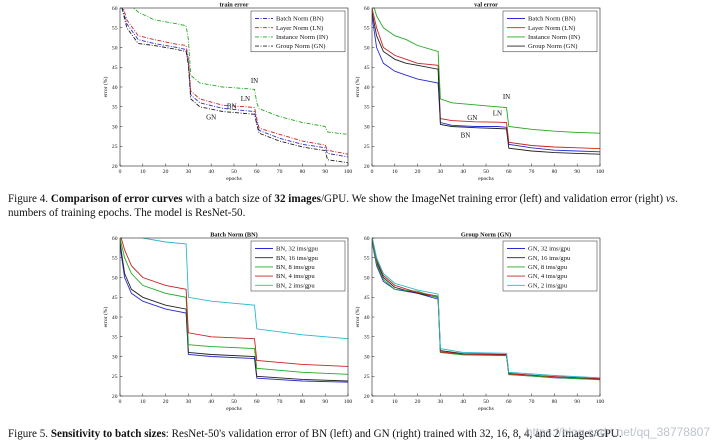 The image size is (720, 443). I want to click on figure5-label: Figure 5., so click(28, 434).